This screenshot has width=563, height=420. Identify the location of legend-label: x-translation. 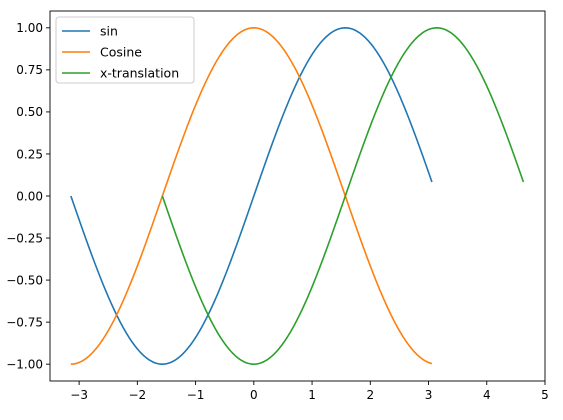
(139, 73).